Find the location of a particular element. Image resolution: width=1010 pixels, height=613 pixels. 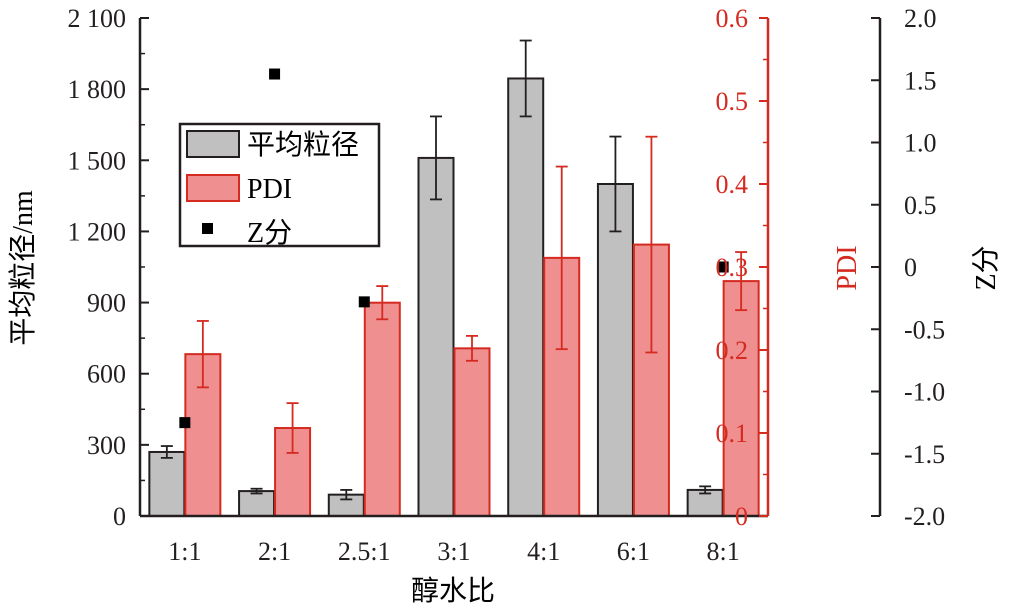

x-axis-title: 醇水比 is located at coordinates (453, 591).